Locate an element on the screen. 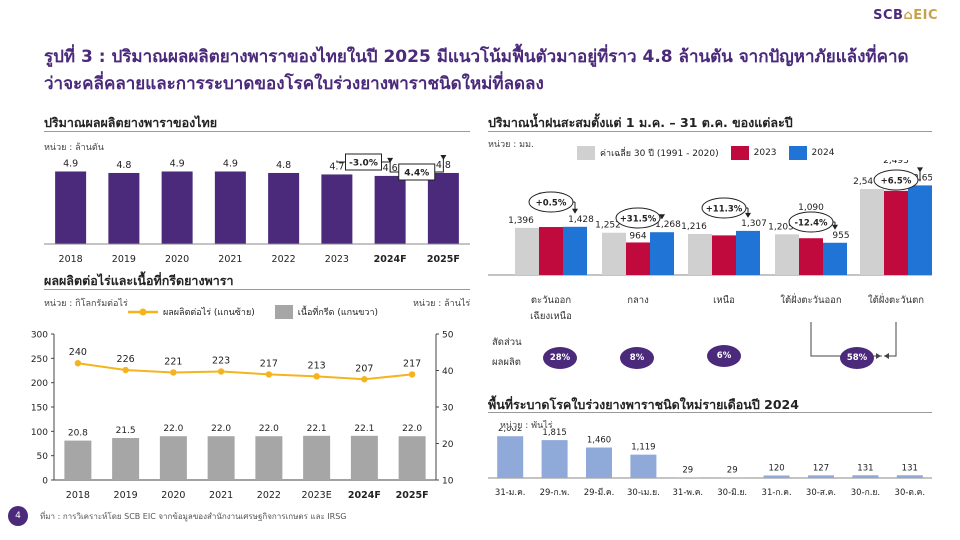 Image resolution: width=960 pixels, height=540 pixels. page-number: 4 is located at coordinates (18, 516).